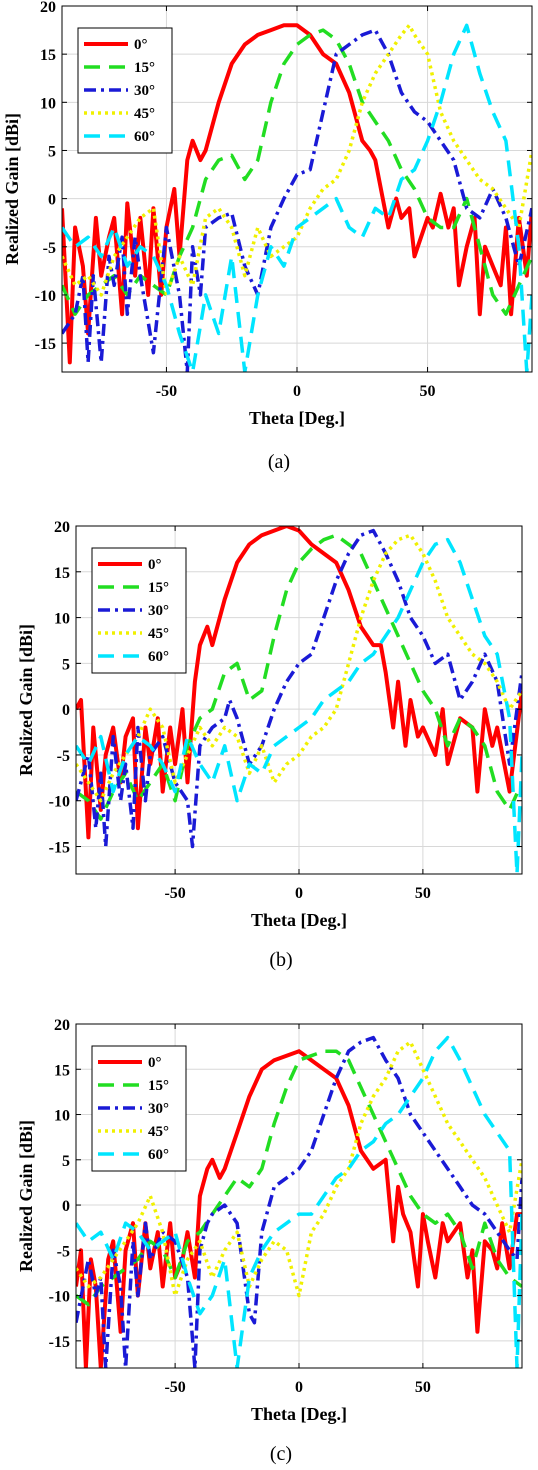 The width and height of the screenshot is (538, 1470). What do you see at coordinates (280, 960) in the screenshot?
I see `subfigure-caption: (b)` at bounding box center [280, 960].